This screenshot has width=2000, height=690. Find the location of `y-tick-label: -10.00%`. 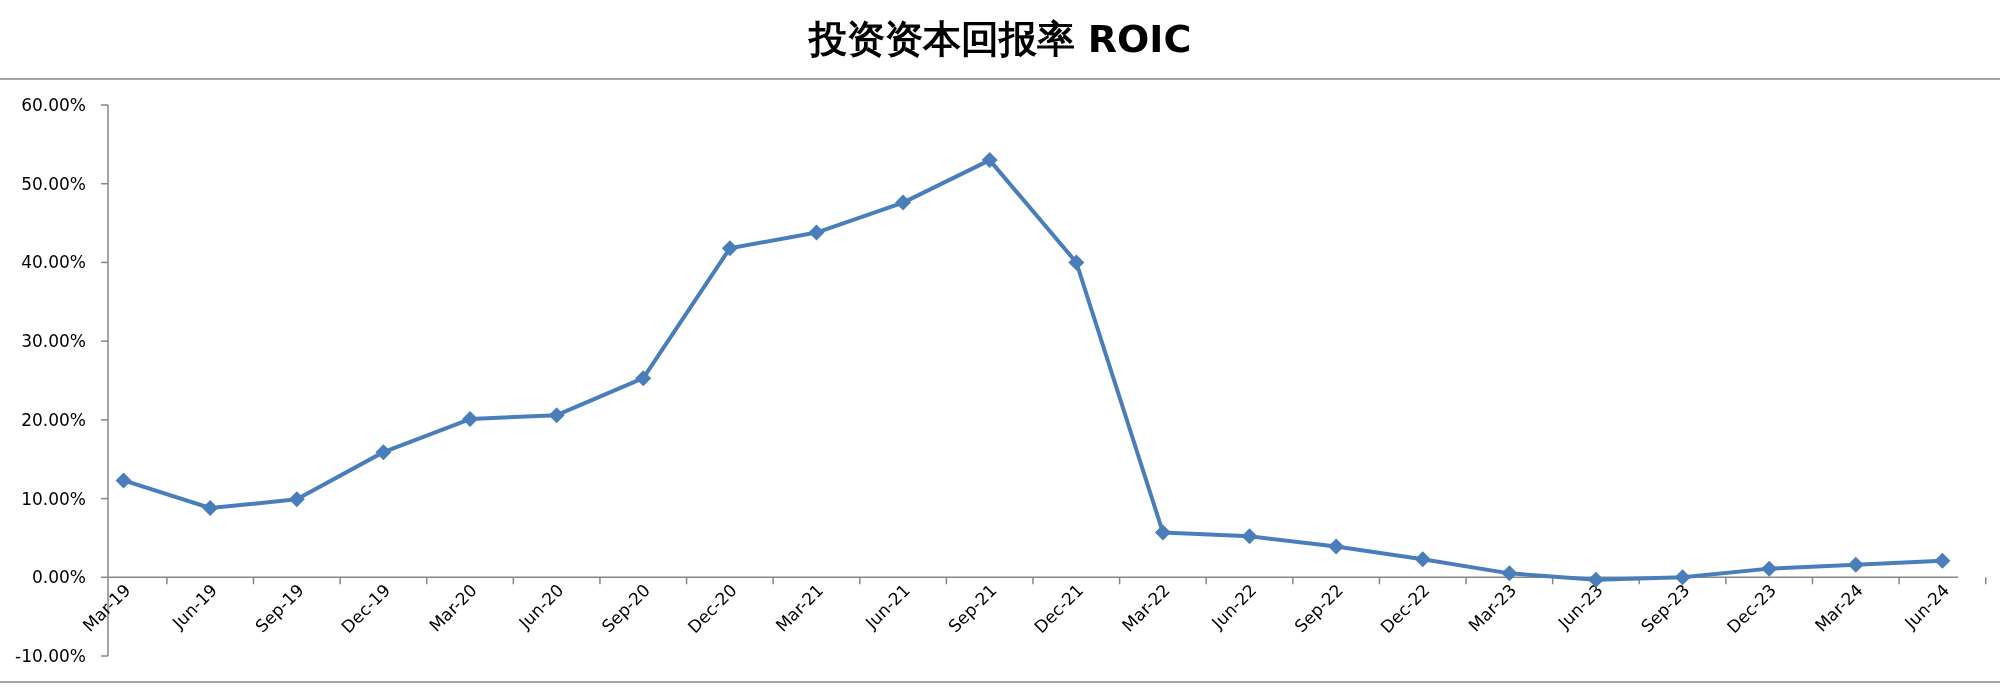

y-tick-label: -10.00% is located at coordinates (50, 656).